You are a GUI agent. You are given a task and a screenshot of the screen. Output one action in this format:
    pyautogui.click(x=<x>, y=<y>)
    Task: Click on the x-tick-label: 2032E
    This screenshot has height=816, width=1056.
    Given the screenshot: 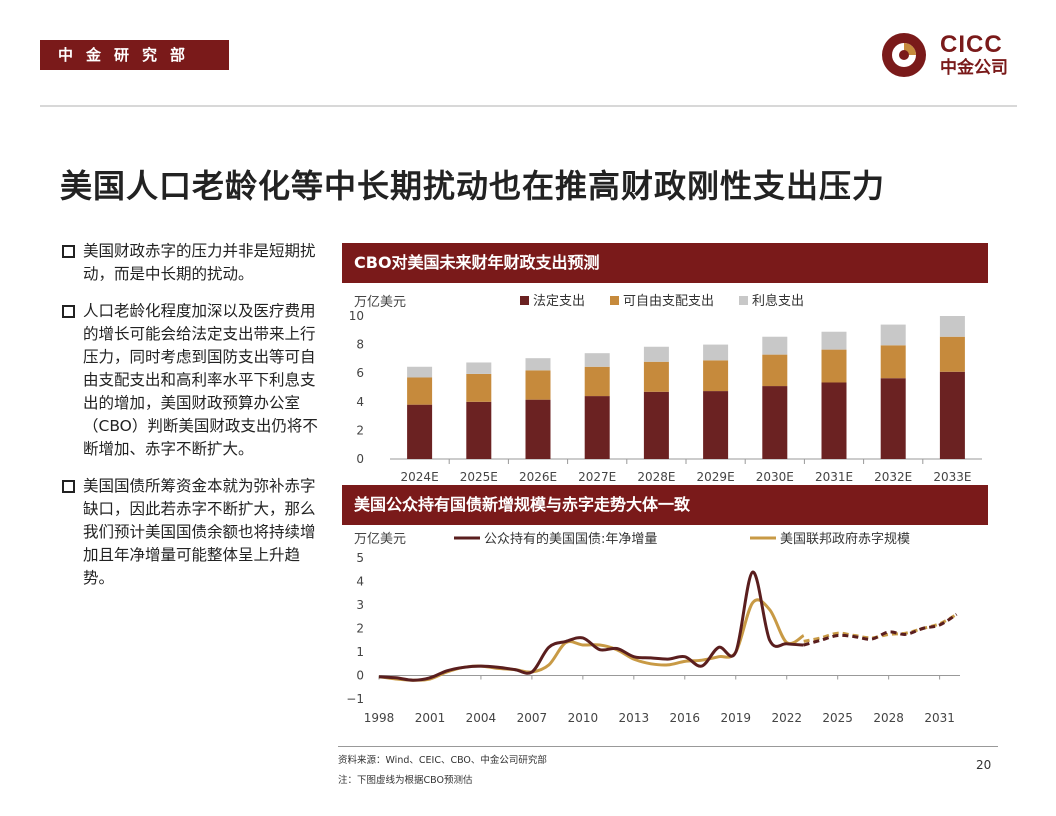 What is the action you would take?
    pyautogui.click(x=893, y=477)
    